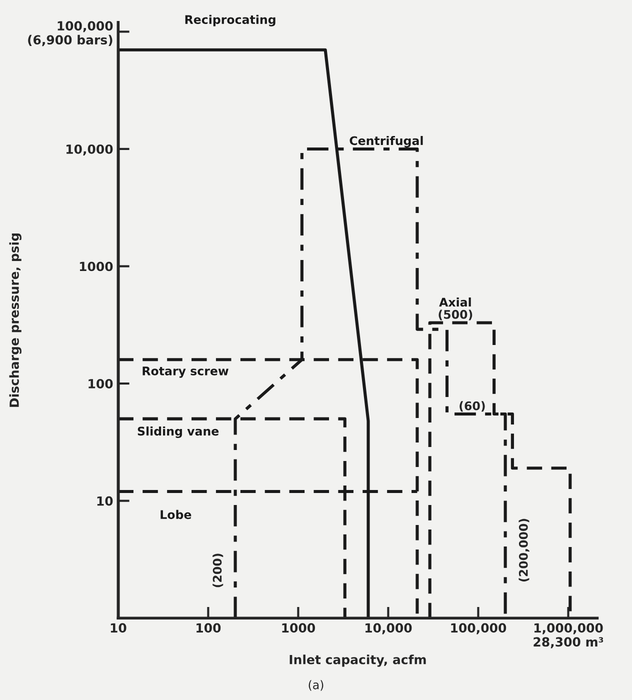 This screenshot has height=700, width=632. I want to click on annotation: (200), so click(218, 571).